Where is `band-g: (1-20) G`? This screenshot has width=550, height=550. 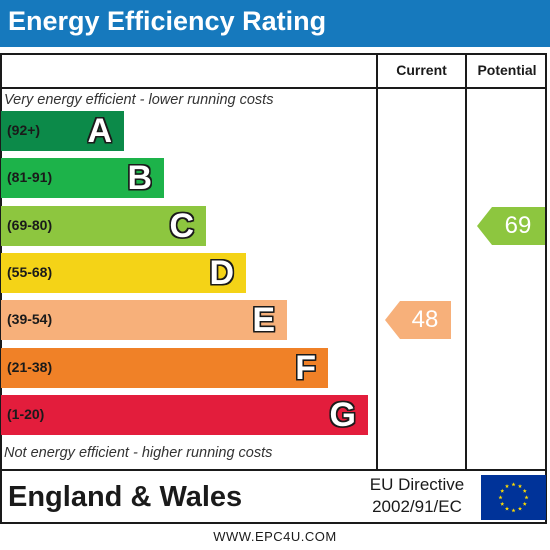
band-g: (1-20) G is located at coordinates (184, 415).